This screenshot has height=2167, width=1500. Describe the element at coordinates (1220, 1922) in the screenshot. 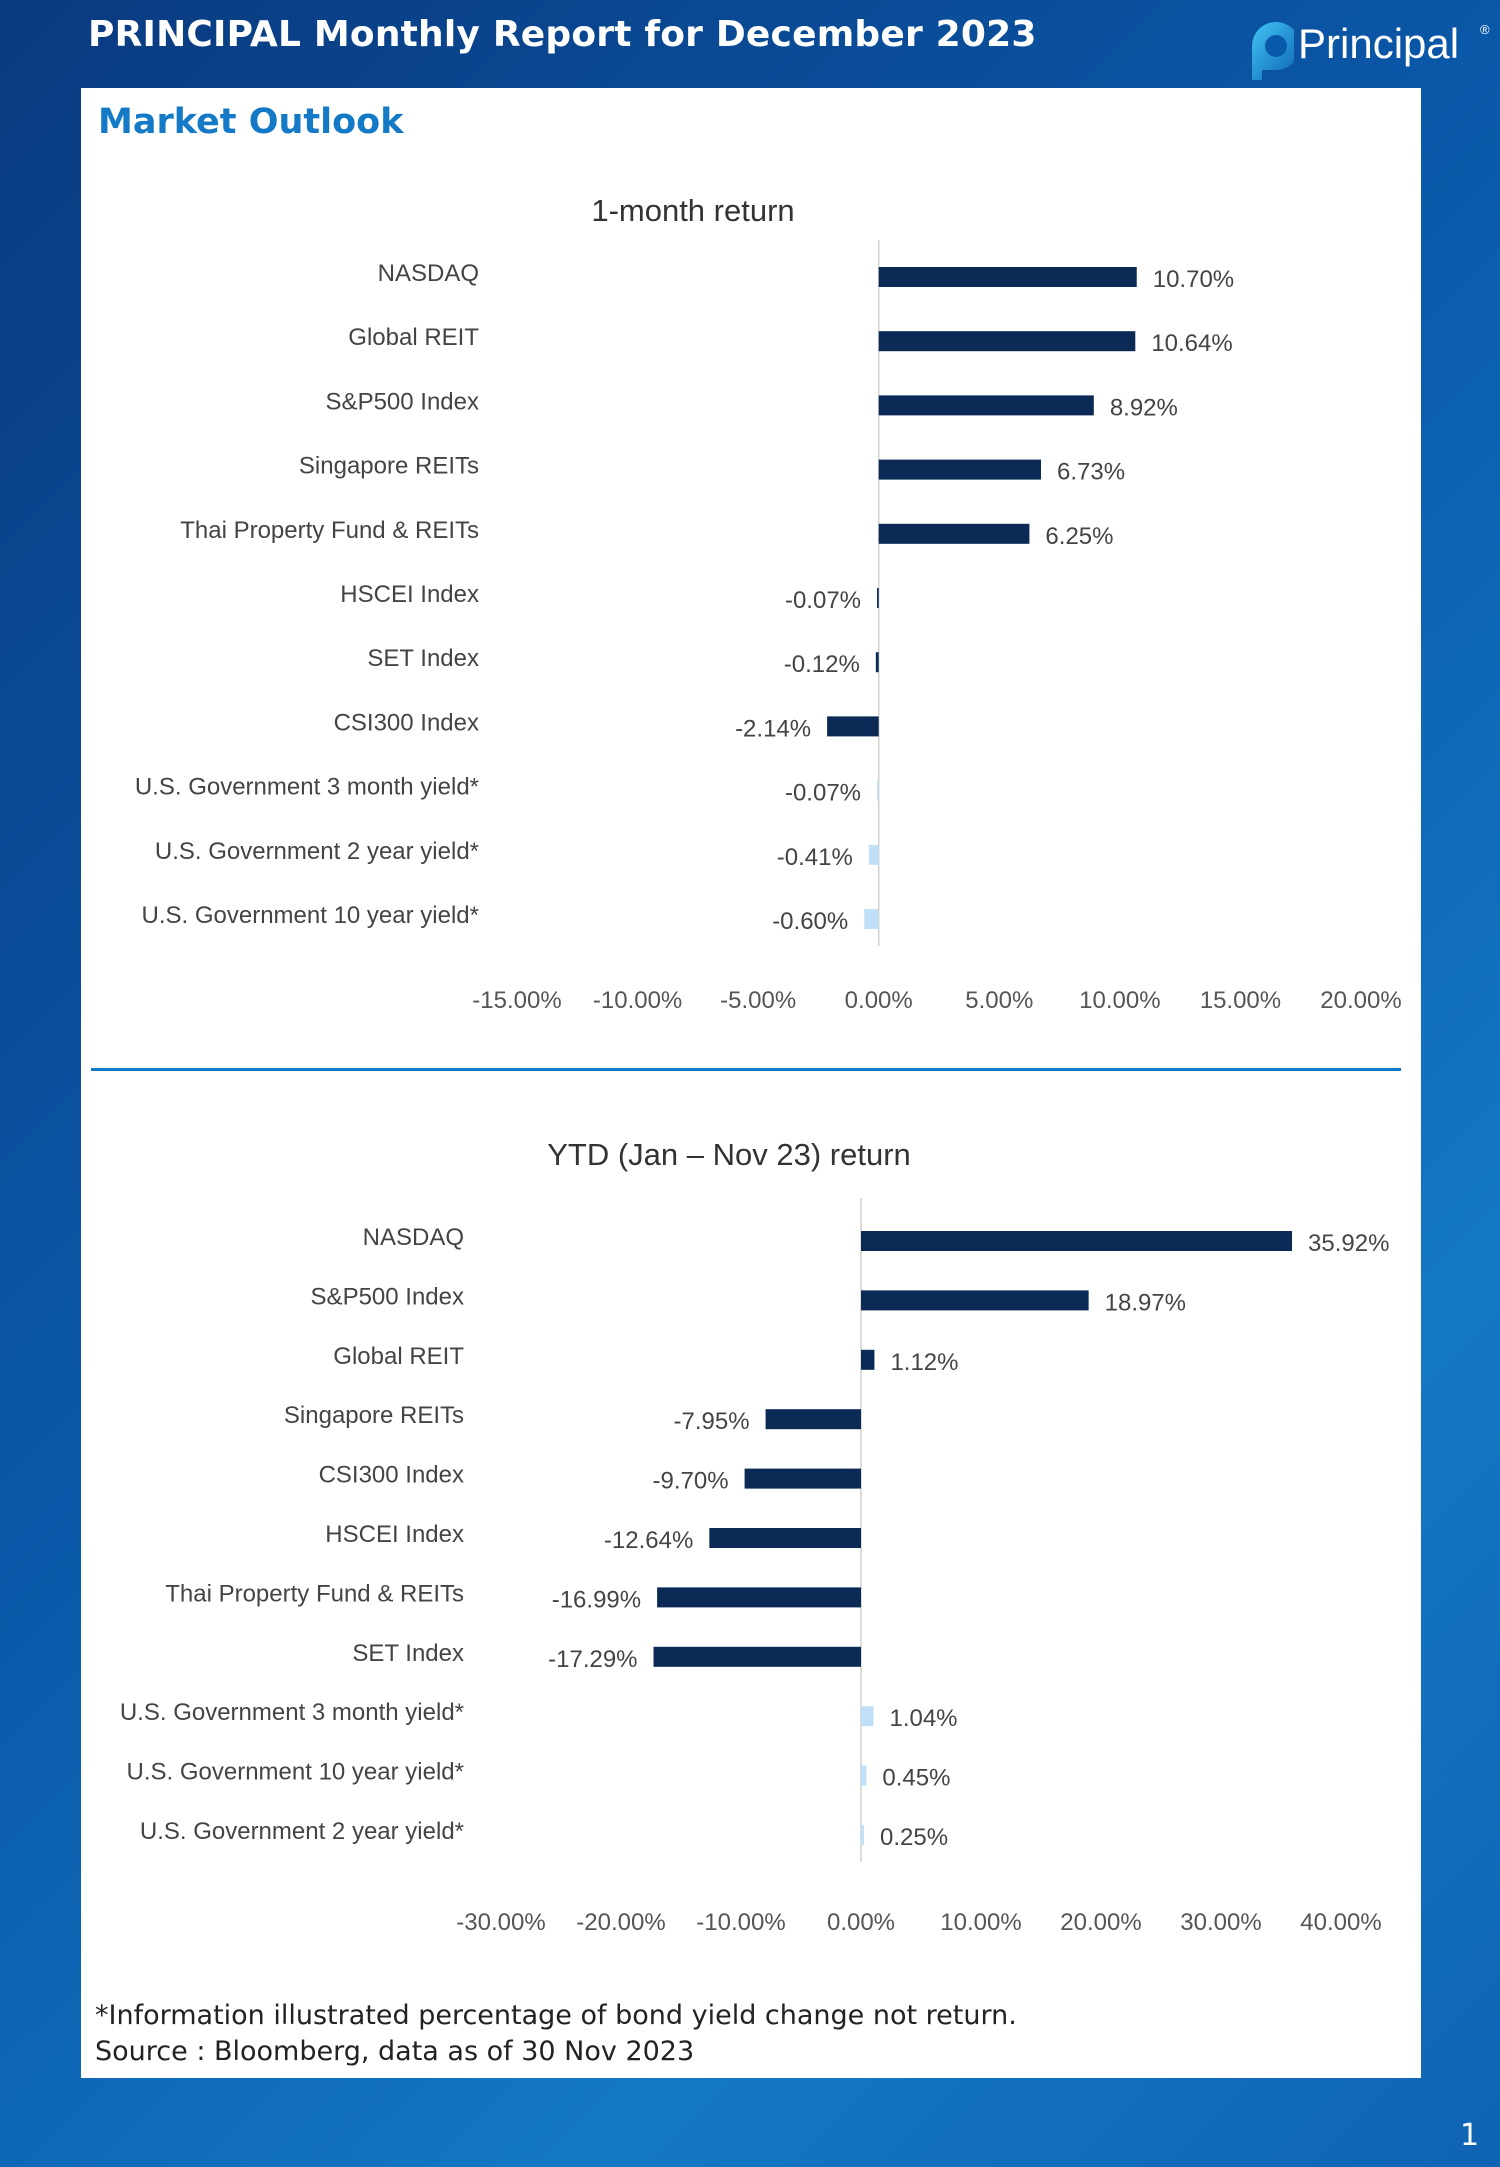

I see `x-tick-label: 30.00%` at that location.